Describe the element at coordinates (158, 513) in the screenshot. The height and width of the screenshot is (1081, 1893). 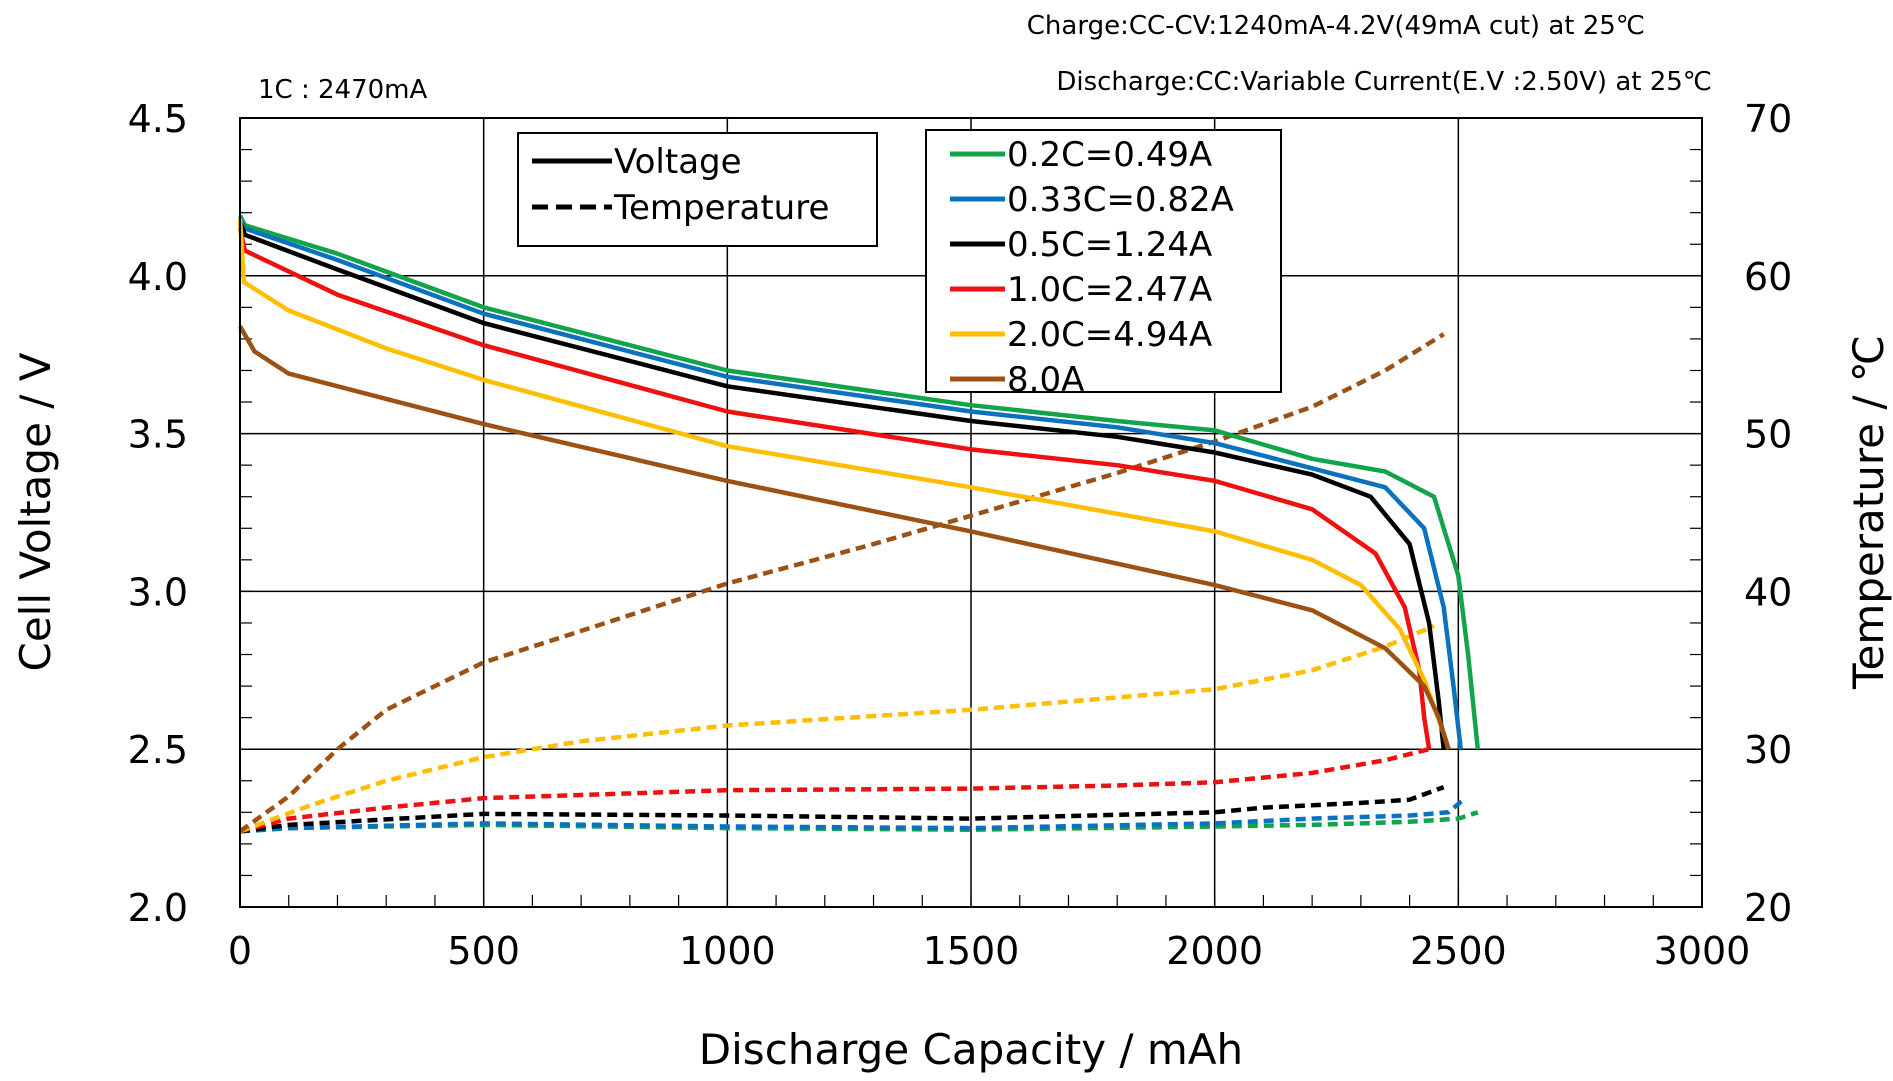
I see `y-tick-labels: 2.0 2.5 3.0 3.5 4.0 4.5` at that location.